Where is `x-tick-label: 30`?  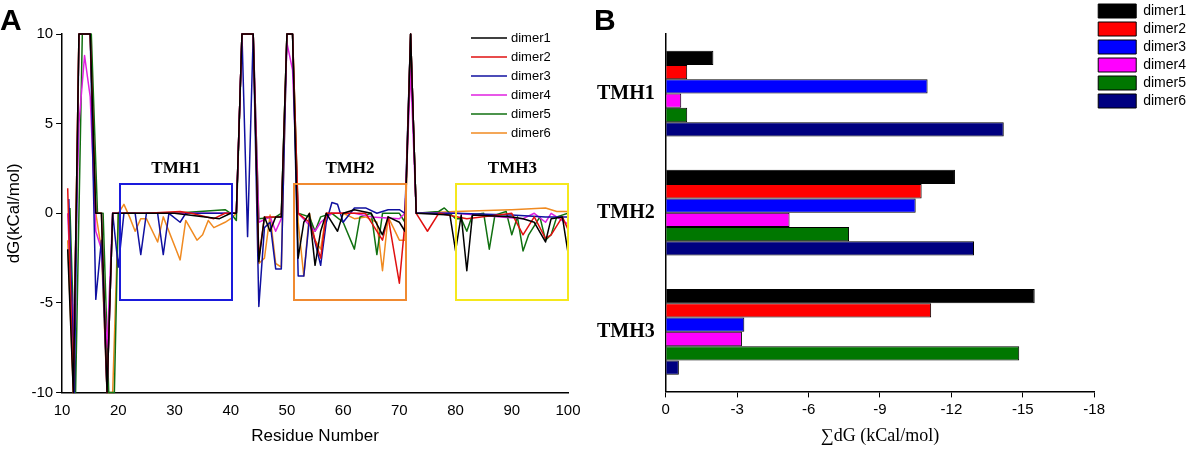 x-tick-label: 30 is located at coordinates (174, 409).